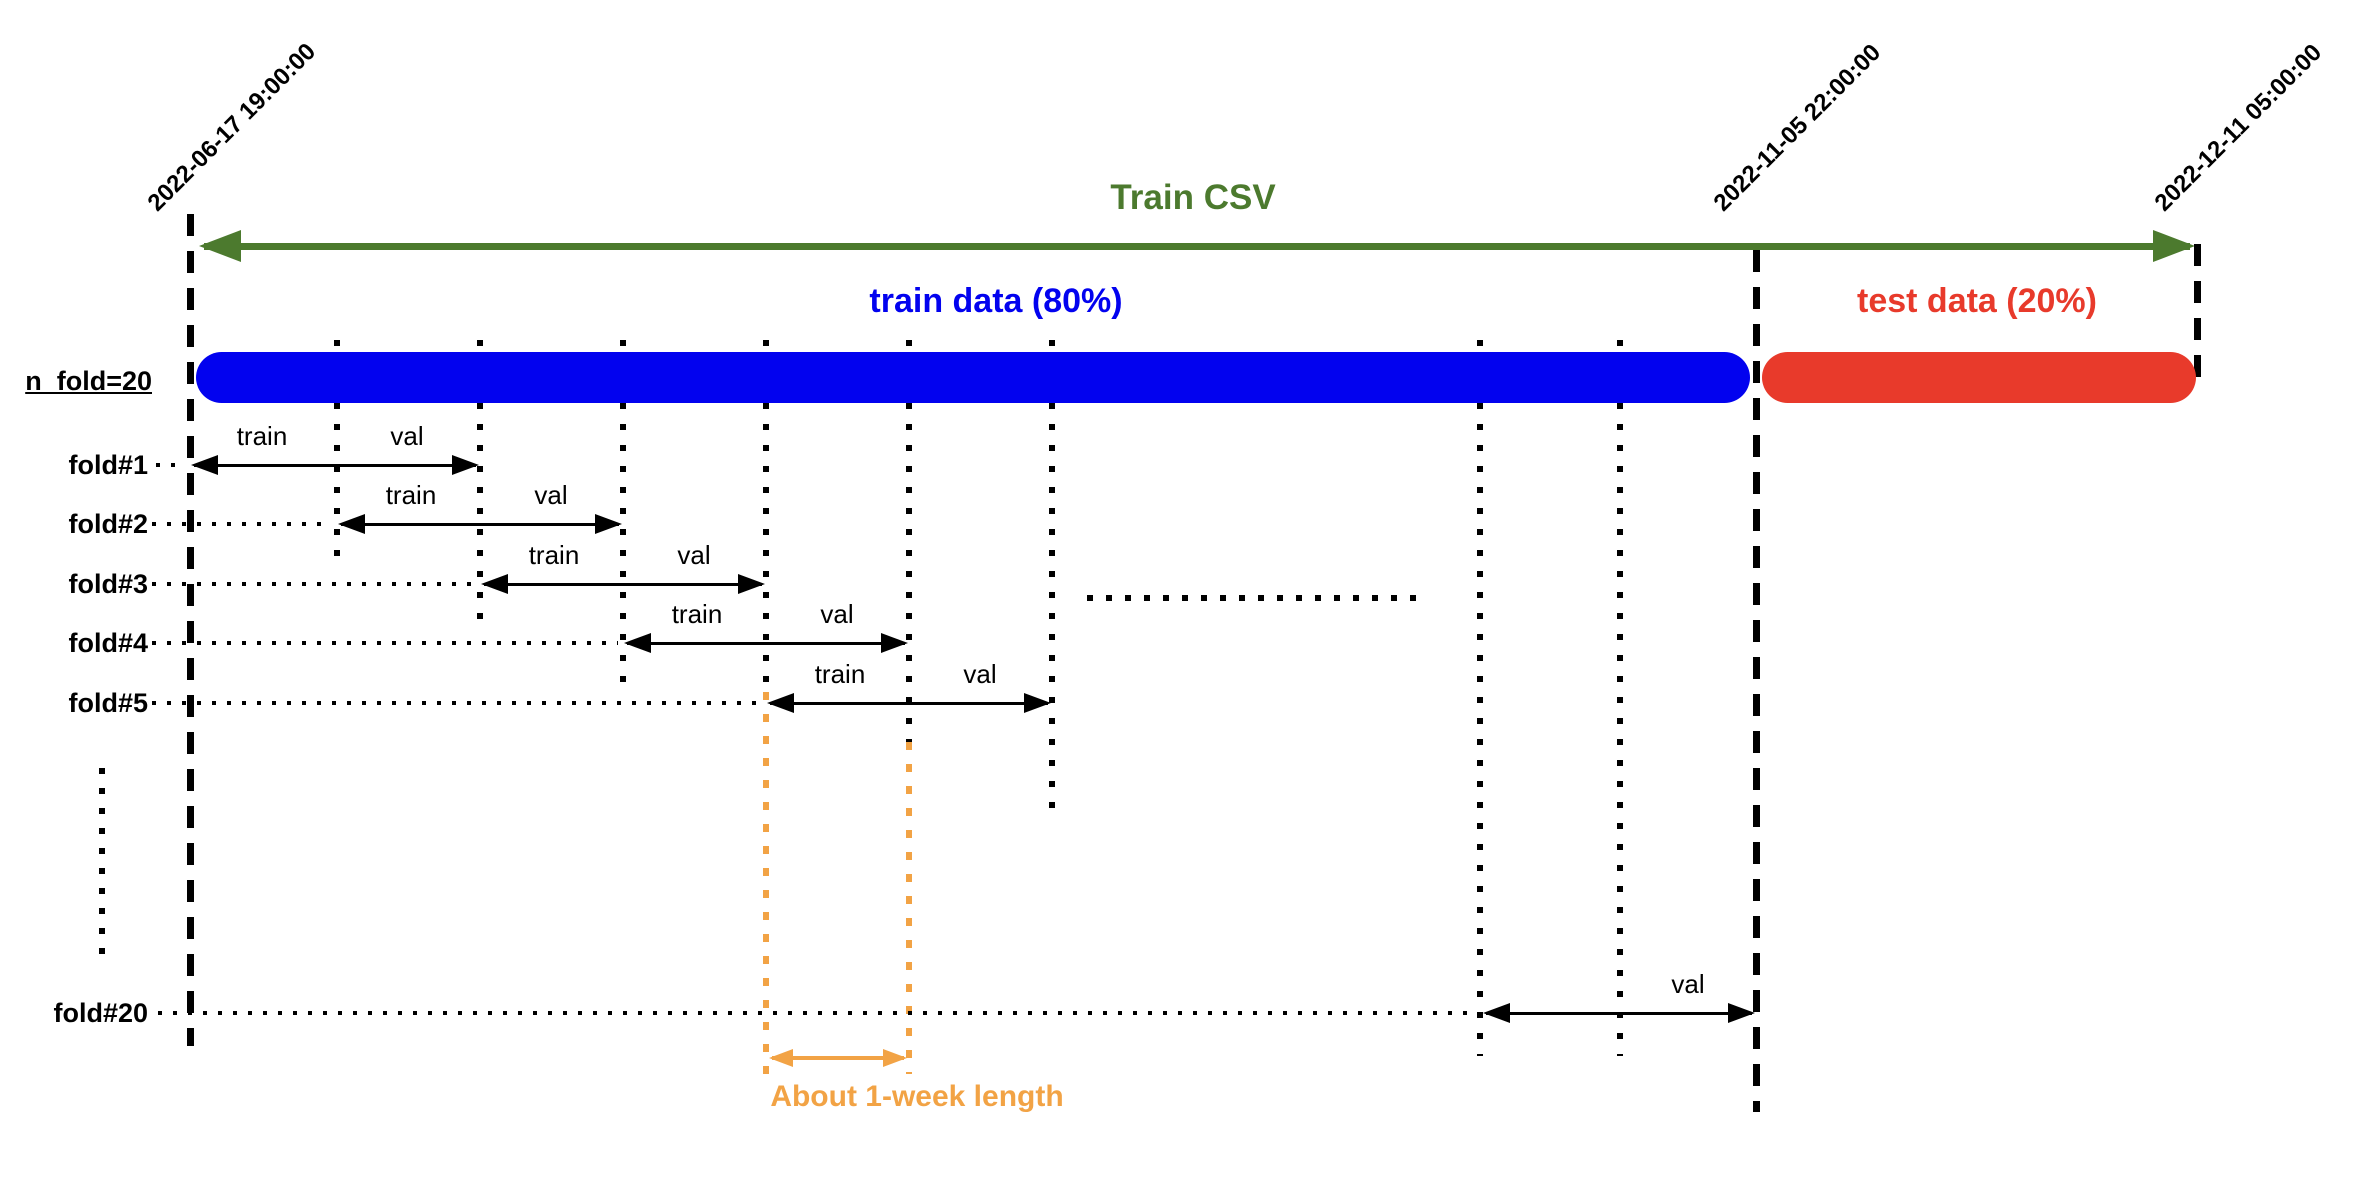 This screenshot has height=1190, width=2378. Describe the element at coordinates (385, 643) in the screenshot. I see `fold-4-leader-line` at that location.